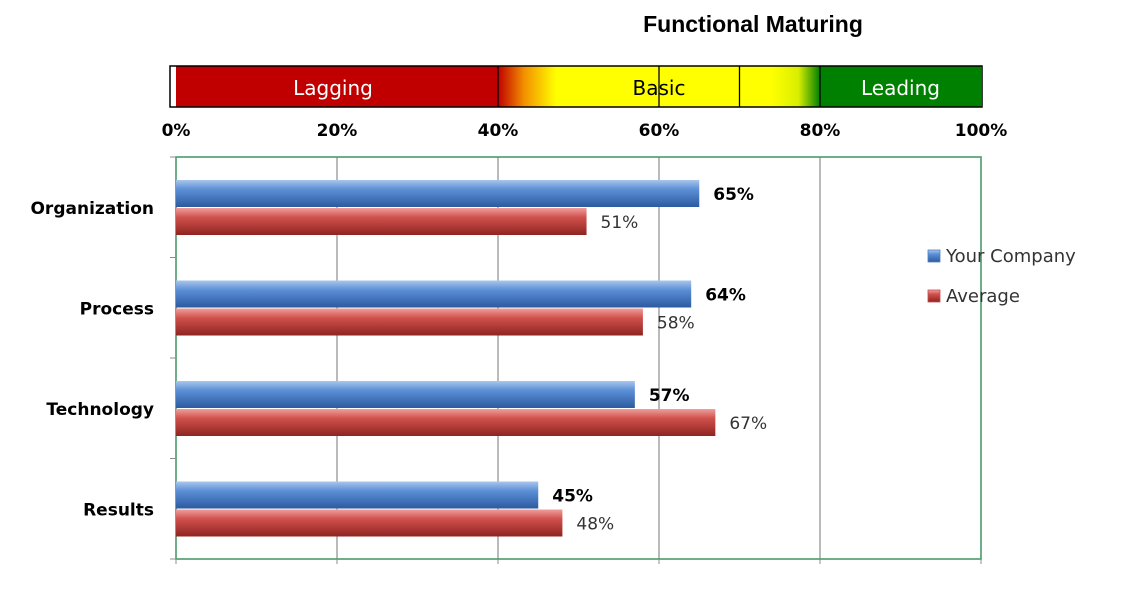 The height and width of the screenshot is (607, 1147). Describe the element at coordinates (92, 209) in the screenshot. I see `category-label: Organization` at that location.